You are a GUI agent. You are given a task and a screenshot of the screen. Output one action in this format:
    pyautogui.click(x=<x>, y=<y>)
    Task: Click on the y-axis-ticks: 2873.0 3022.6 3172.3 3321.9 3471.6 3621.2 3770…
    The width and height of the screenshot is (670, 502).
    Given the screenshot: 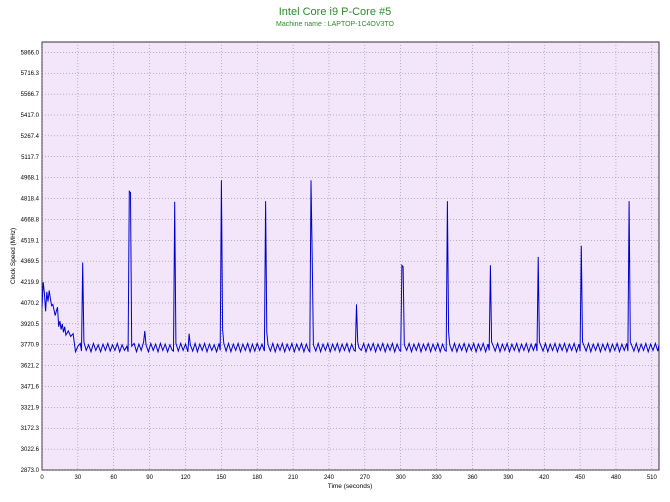 What is the action you would take?
    pyautogui.click(x=30, y=262)
    